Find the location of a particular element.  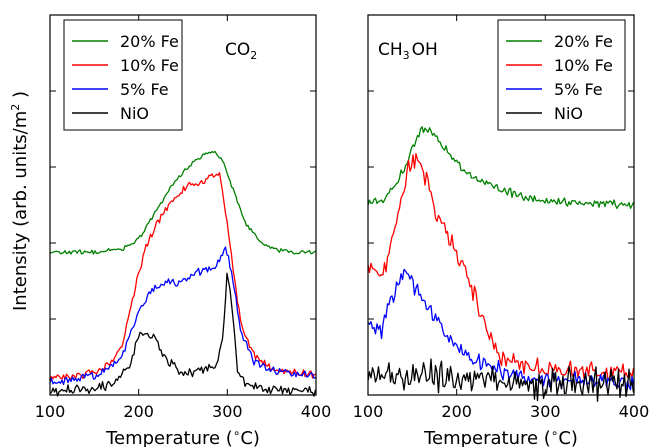

svg-text: Intensity (arb. units/m2 ) is located at coordinates (20, 201).